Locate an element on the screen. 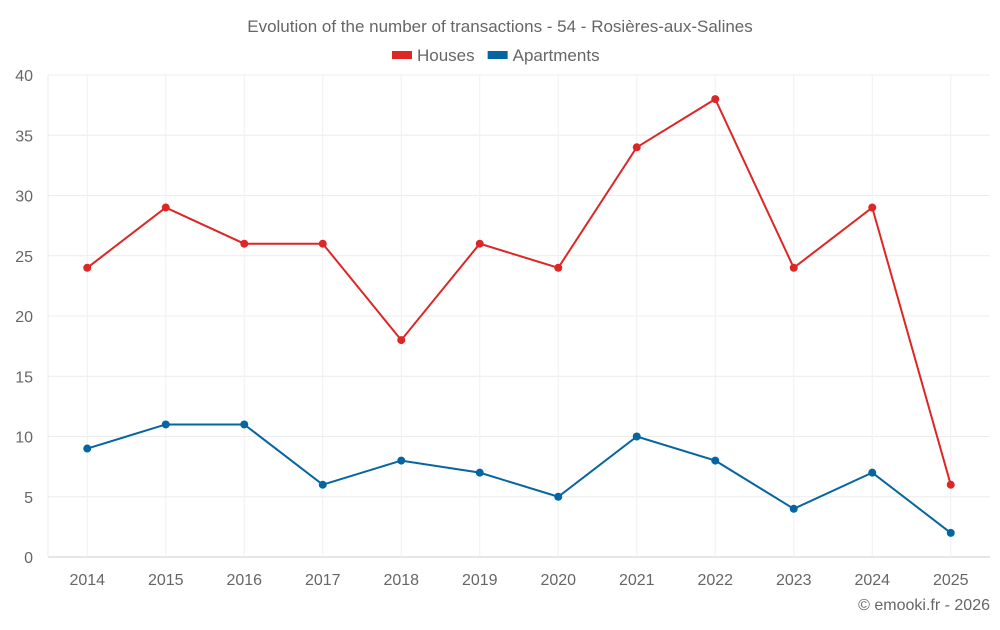 The image size is (1000, 630). y-tick-label: 5 is located at coordinates (28, 498).